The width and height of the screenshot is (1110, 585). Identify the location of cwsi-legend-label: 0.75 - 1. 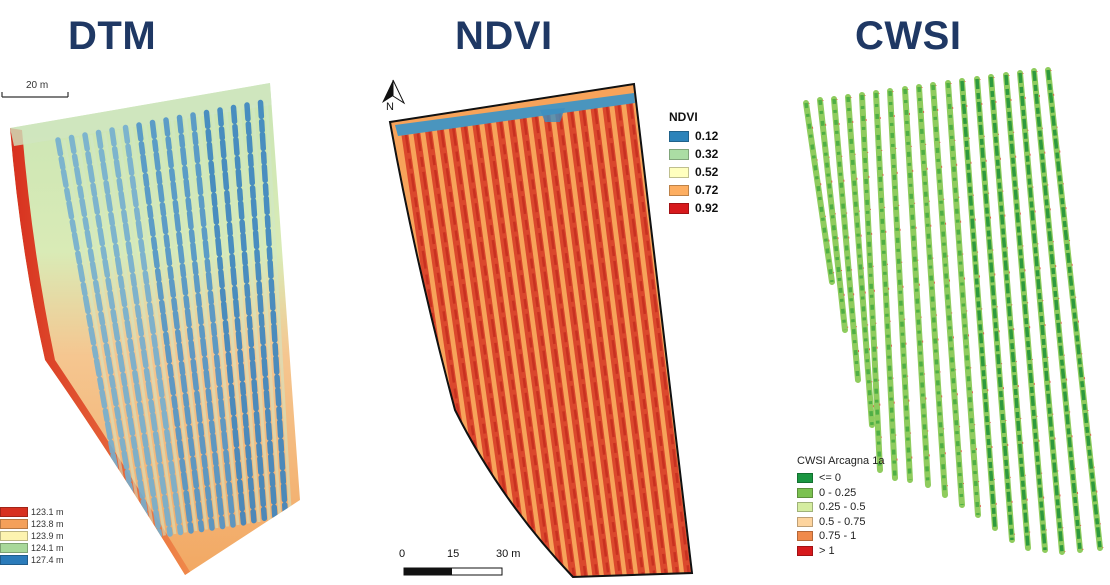
(838, 536).